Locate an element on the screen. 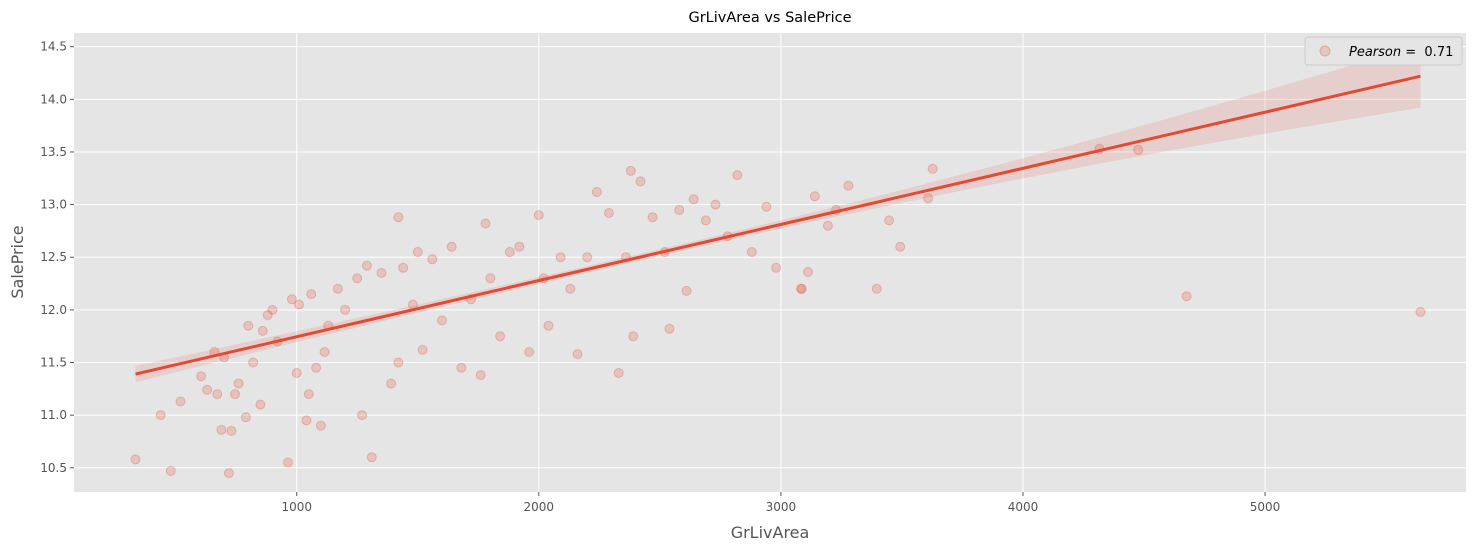  x-tick-label: 5000 is located at coordinates (1265, 507).